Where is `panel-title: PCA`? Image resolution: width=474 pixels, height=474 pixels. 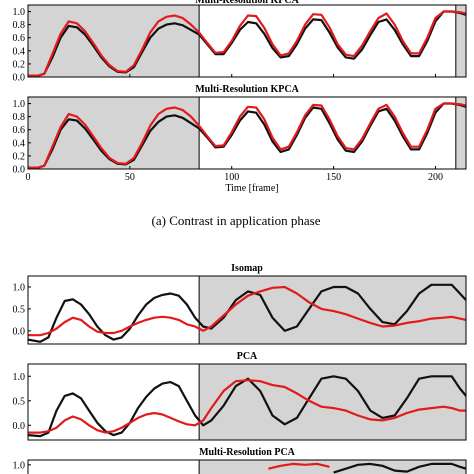 panel-title: PCA is located at coordinates (247, 356).